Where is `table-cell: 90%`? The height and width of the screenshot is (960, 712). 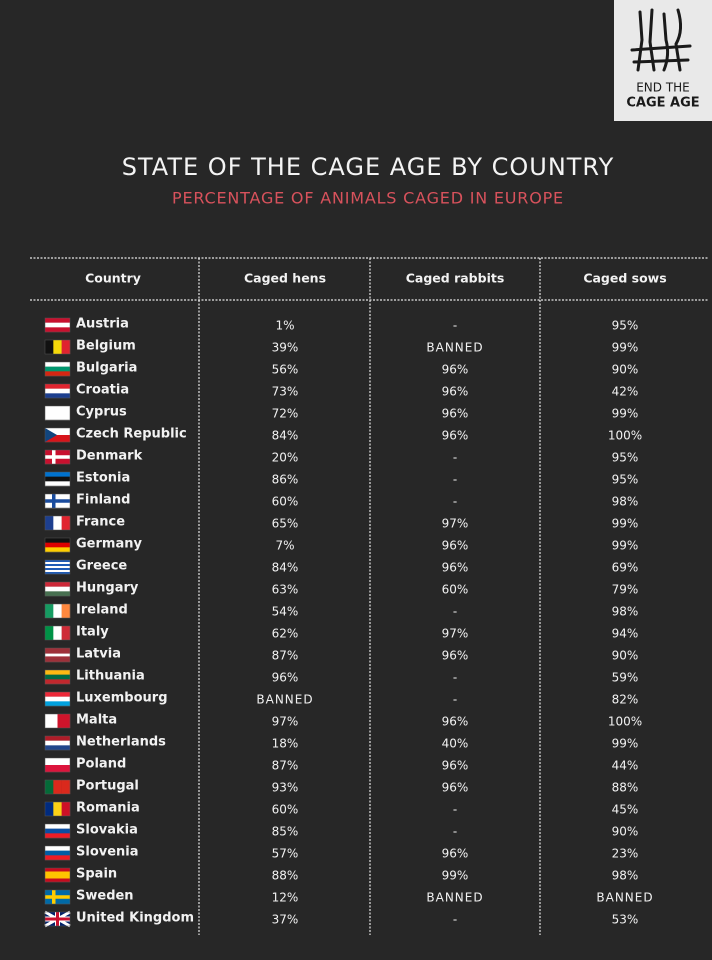 table-cell: 90% is located at coordinates (625, 656).